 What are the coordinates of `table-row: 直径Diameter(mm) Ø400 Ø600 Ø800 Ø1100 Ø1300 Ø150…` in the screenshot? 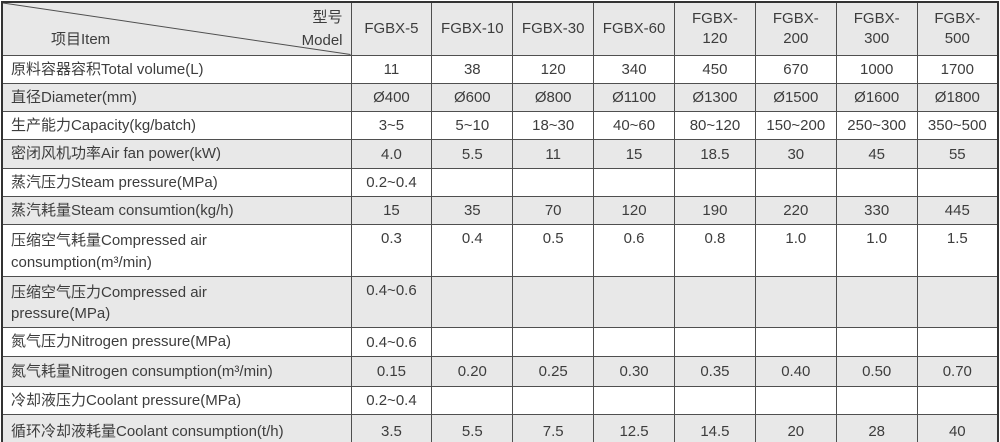 It's located at (500, 97).